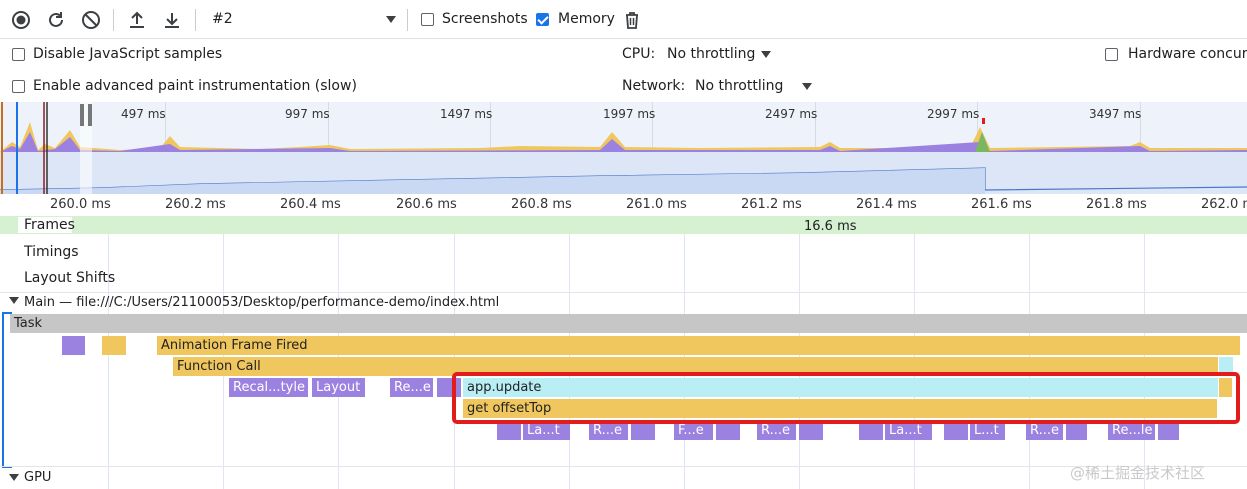  What do you see at coordinates (953, 114) in the screenshot?
I see `overview-tick: 2997 ms` at bounding box center [953, 114].